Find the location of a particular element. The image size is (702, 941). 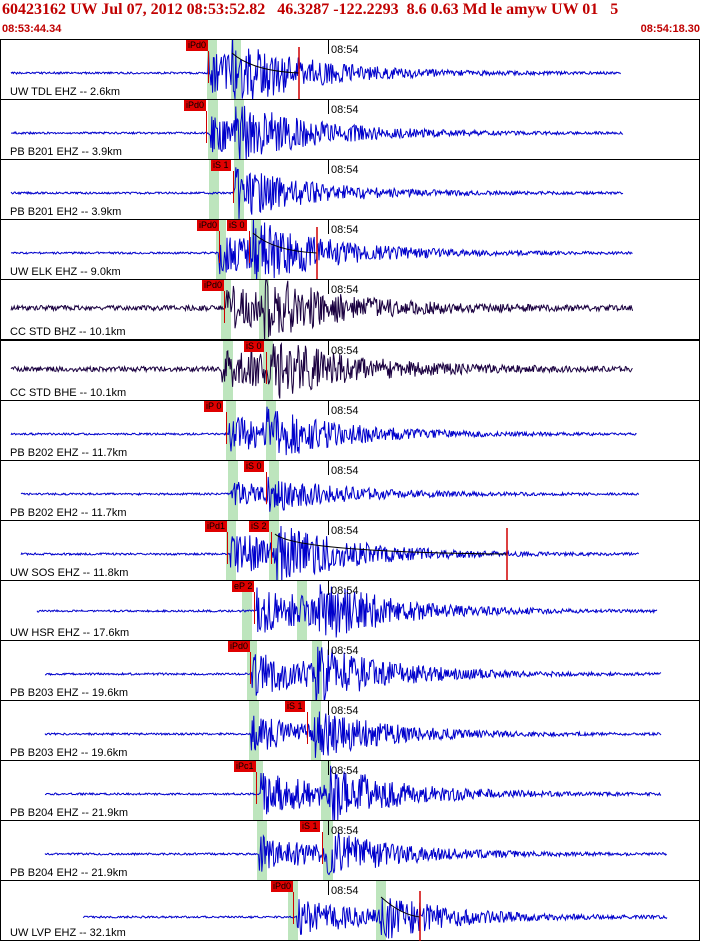

station-channel-label: PB B201 EH2 -- 3.9km is located at coordinates (66, 212).